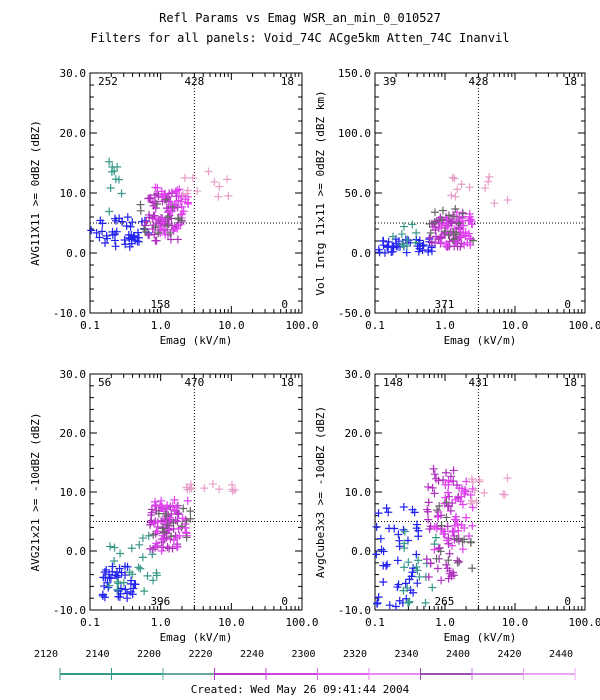 The image size is (600, 700). What do you see at coordinates (389, 81) in the screenshot?
I see `count-top-left: 39` at bounding box center [389, 81].